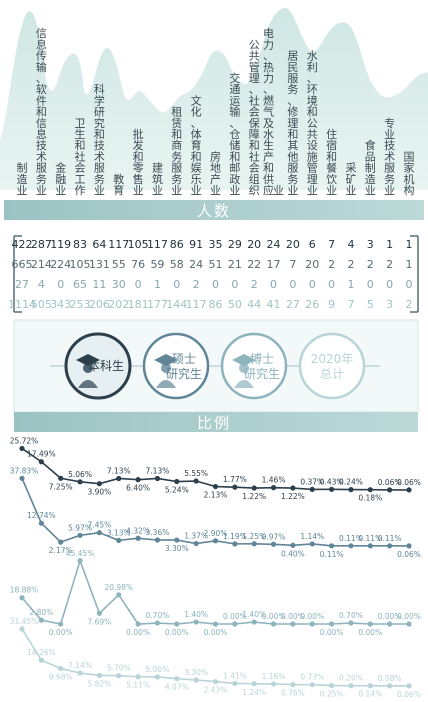 This screenshot has width=428, height=702. What do you see at coordinates (196, 145) in the screenshot?
I see `industry-label: 文化、体育和娱乐业` at bounding box center [196, 145].